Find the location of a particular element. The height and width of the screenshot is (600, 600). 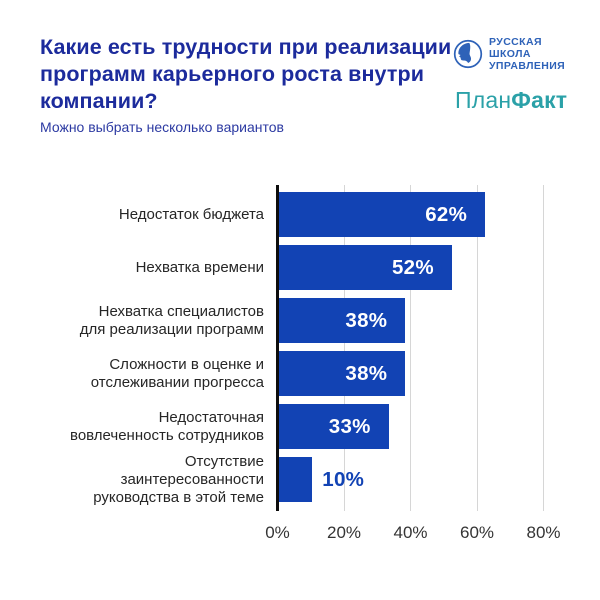

gridline-60pct is located at coordinates (477, 348).